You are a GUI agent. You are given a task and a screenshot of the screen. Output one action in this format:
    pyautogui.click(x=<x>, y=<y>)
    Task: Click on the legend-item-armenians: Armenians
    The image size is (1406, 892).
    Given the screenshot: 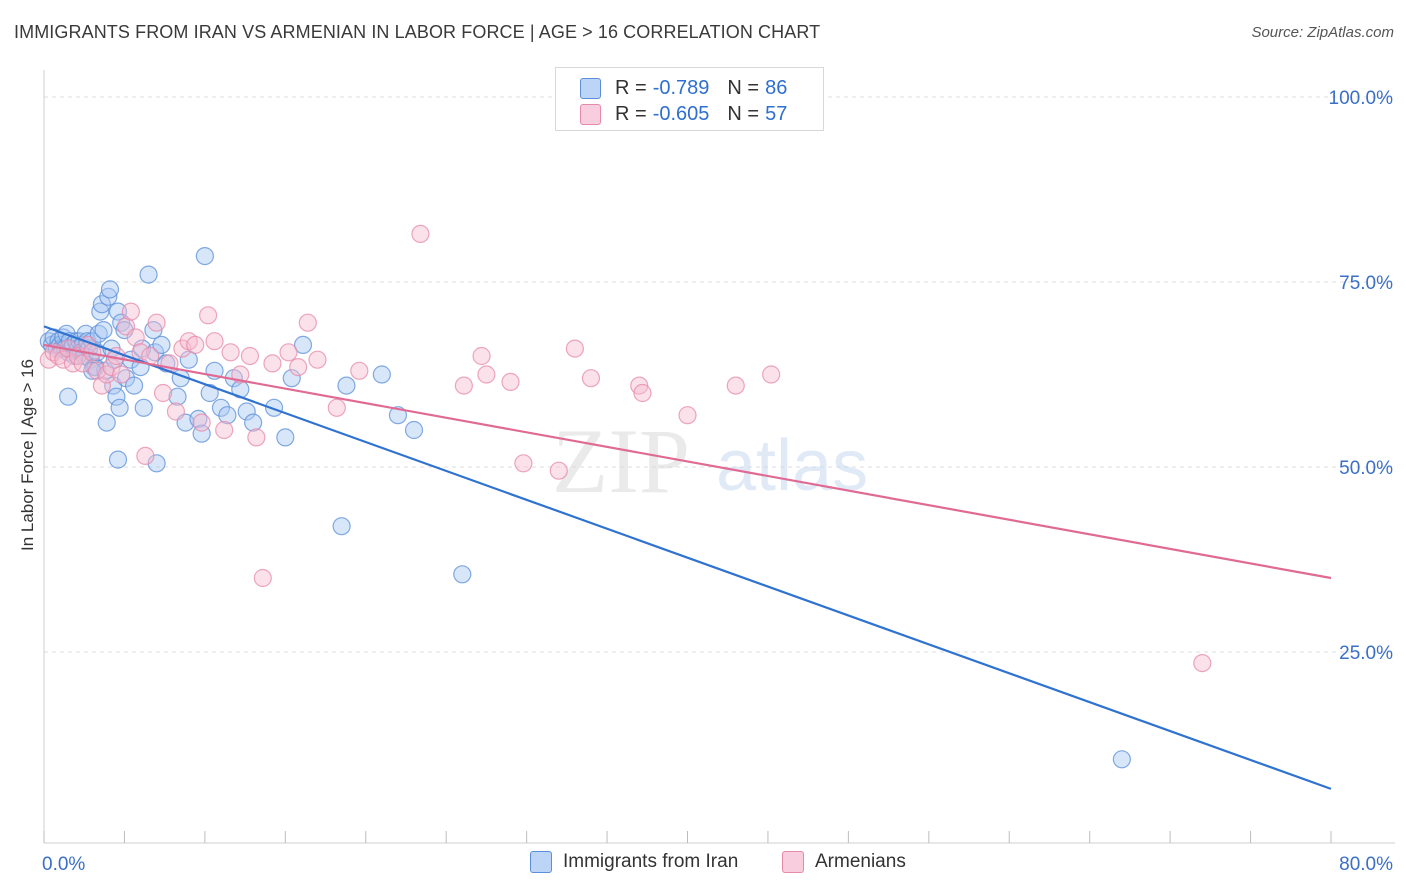 What is the action you would take?
    pyautogui.click(x=844, y=862)
    